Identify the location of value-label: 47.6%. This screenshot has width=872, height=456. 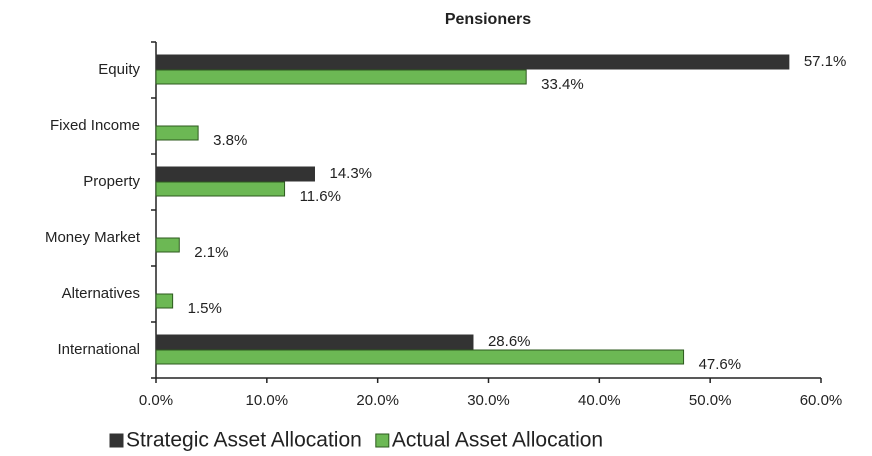
(720, 364).